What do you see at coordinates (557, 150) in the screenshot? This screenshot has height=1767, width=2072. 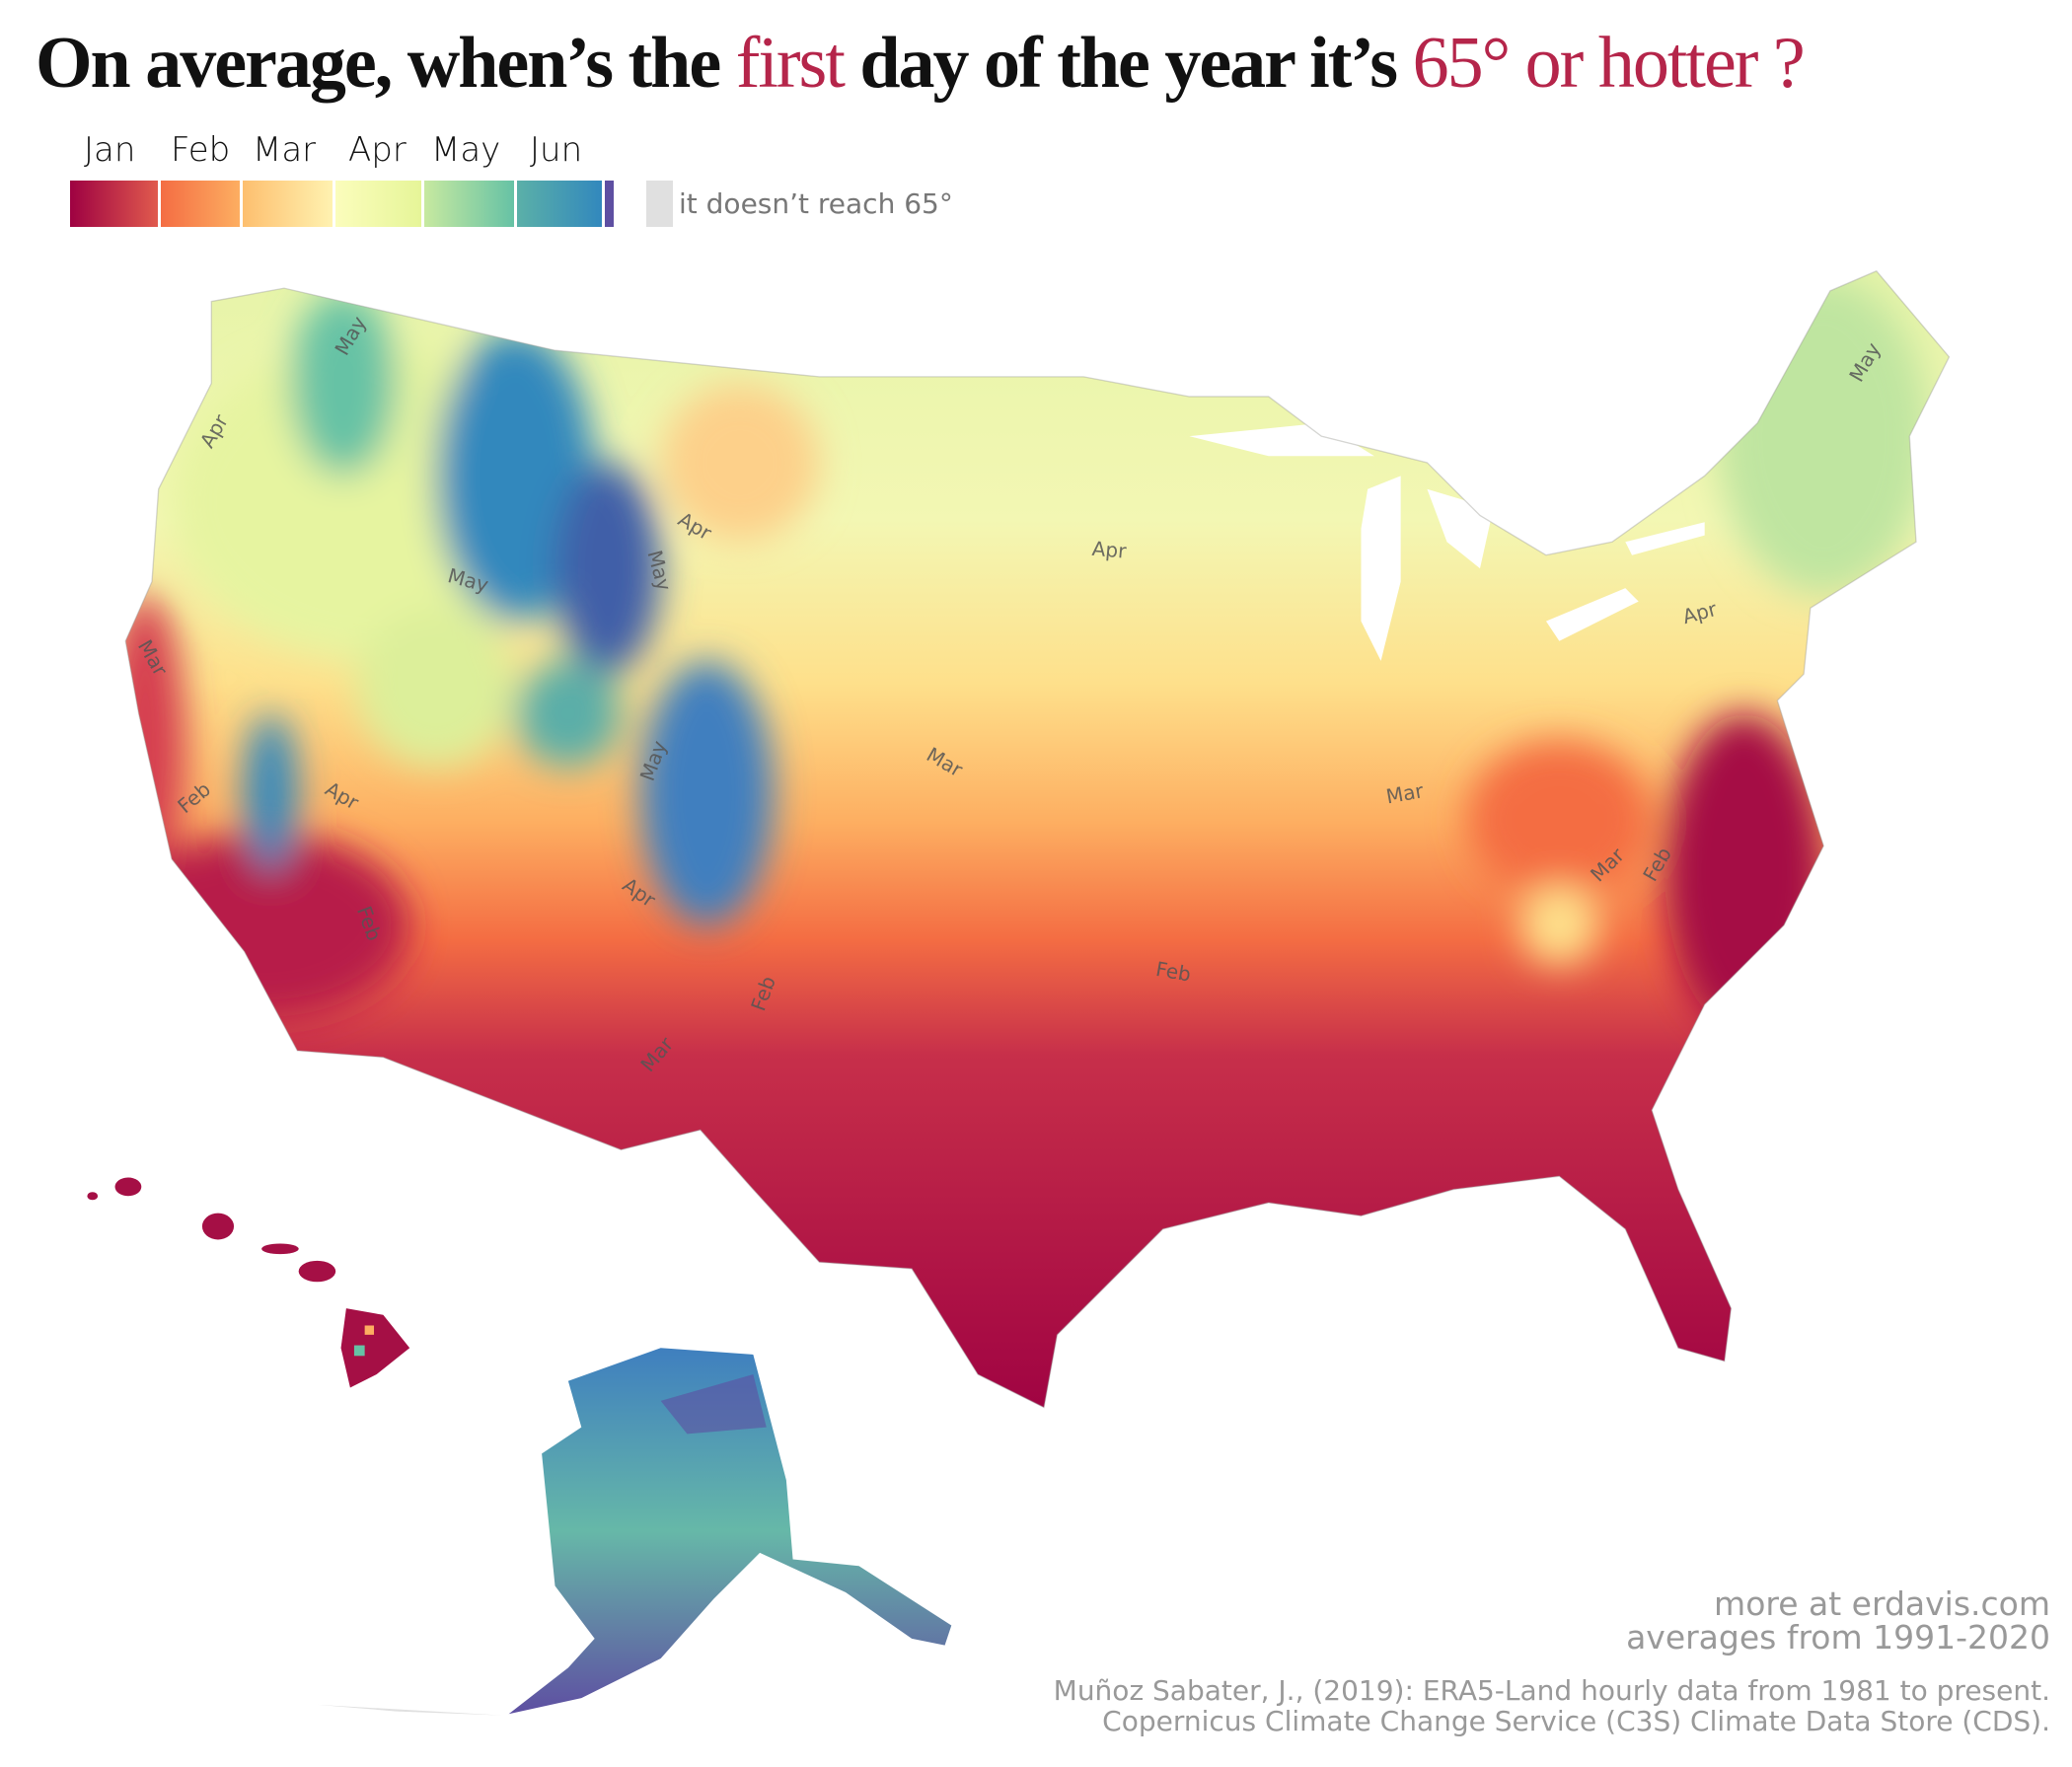 I see `legend-label-jun: Jun` at bounding box center [557, 150].